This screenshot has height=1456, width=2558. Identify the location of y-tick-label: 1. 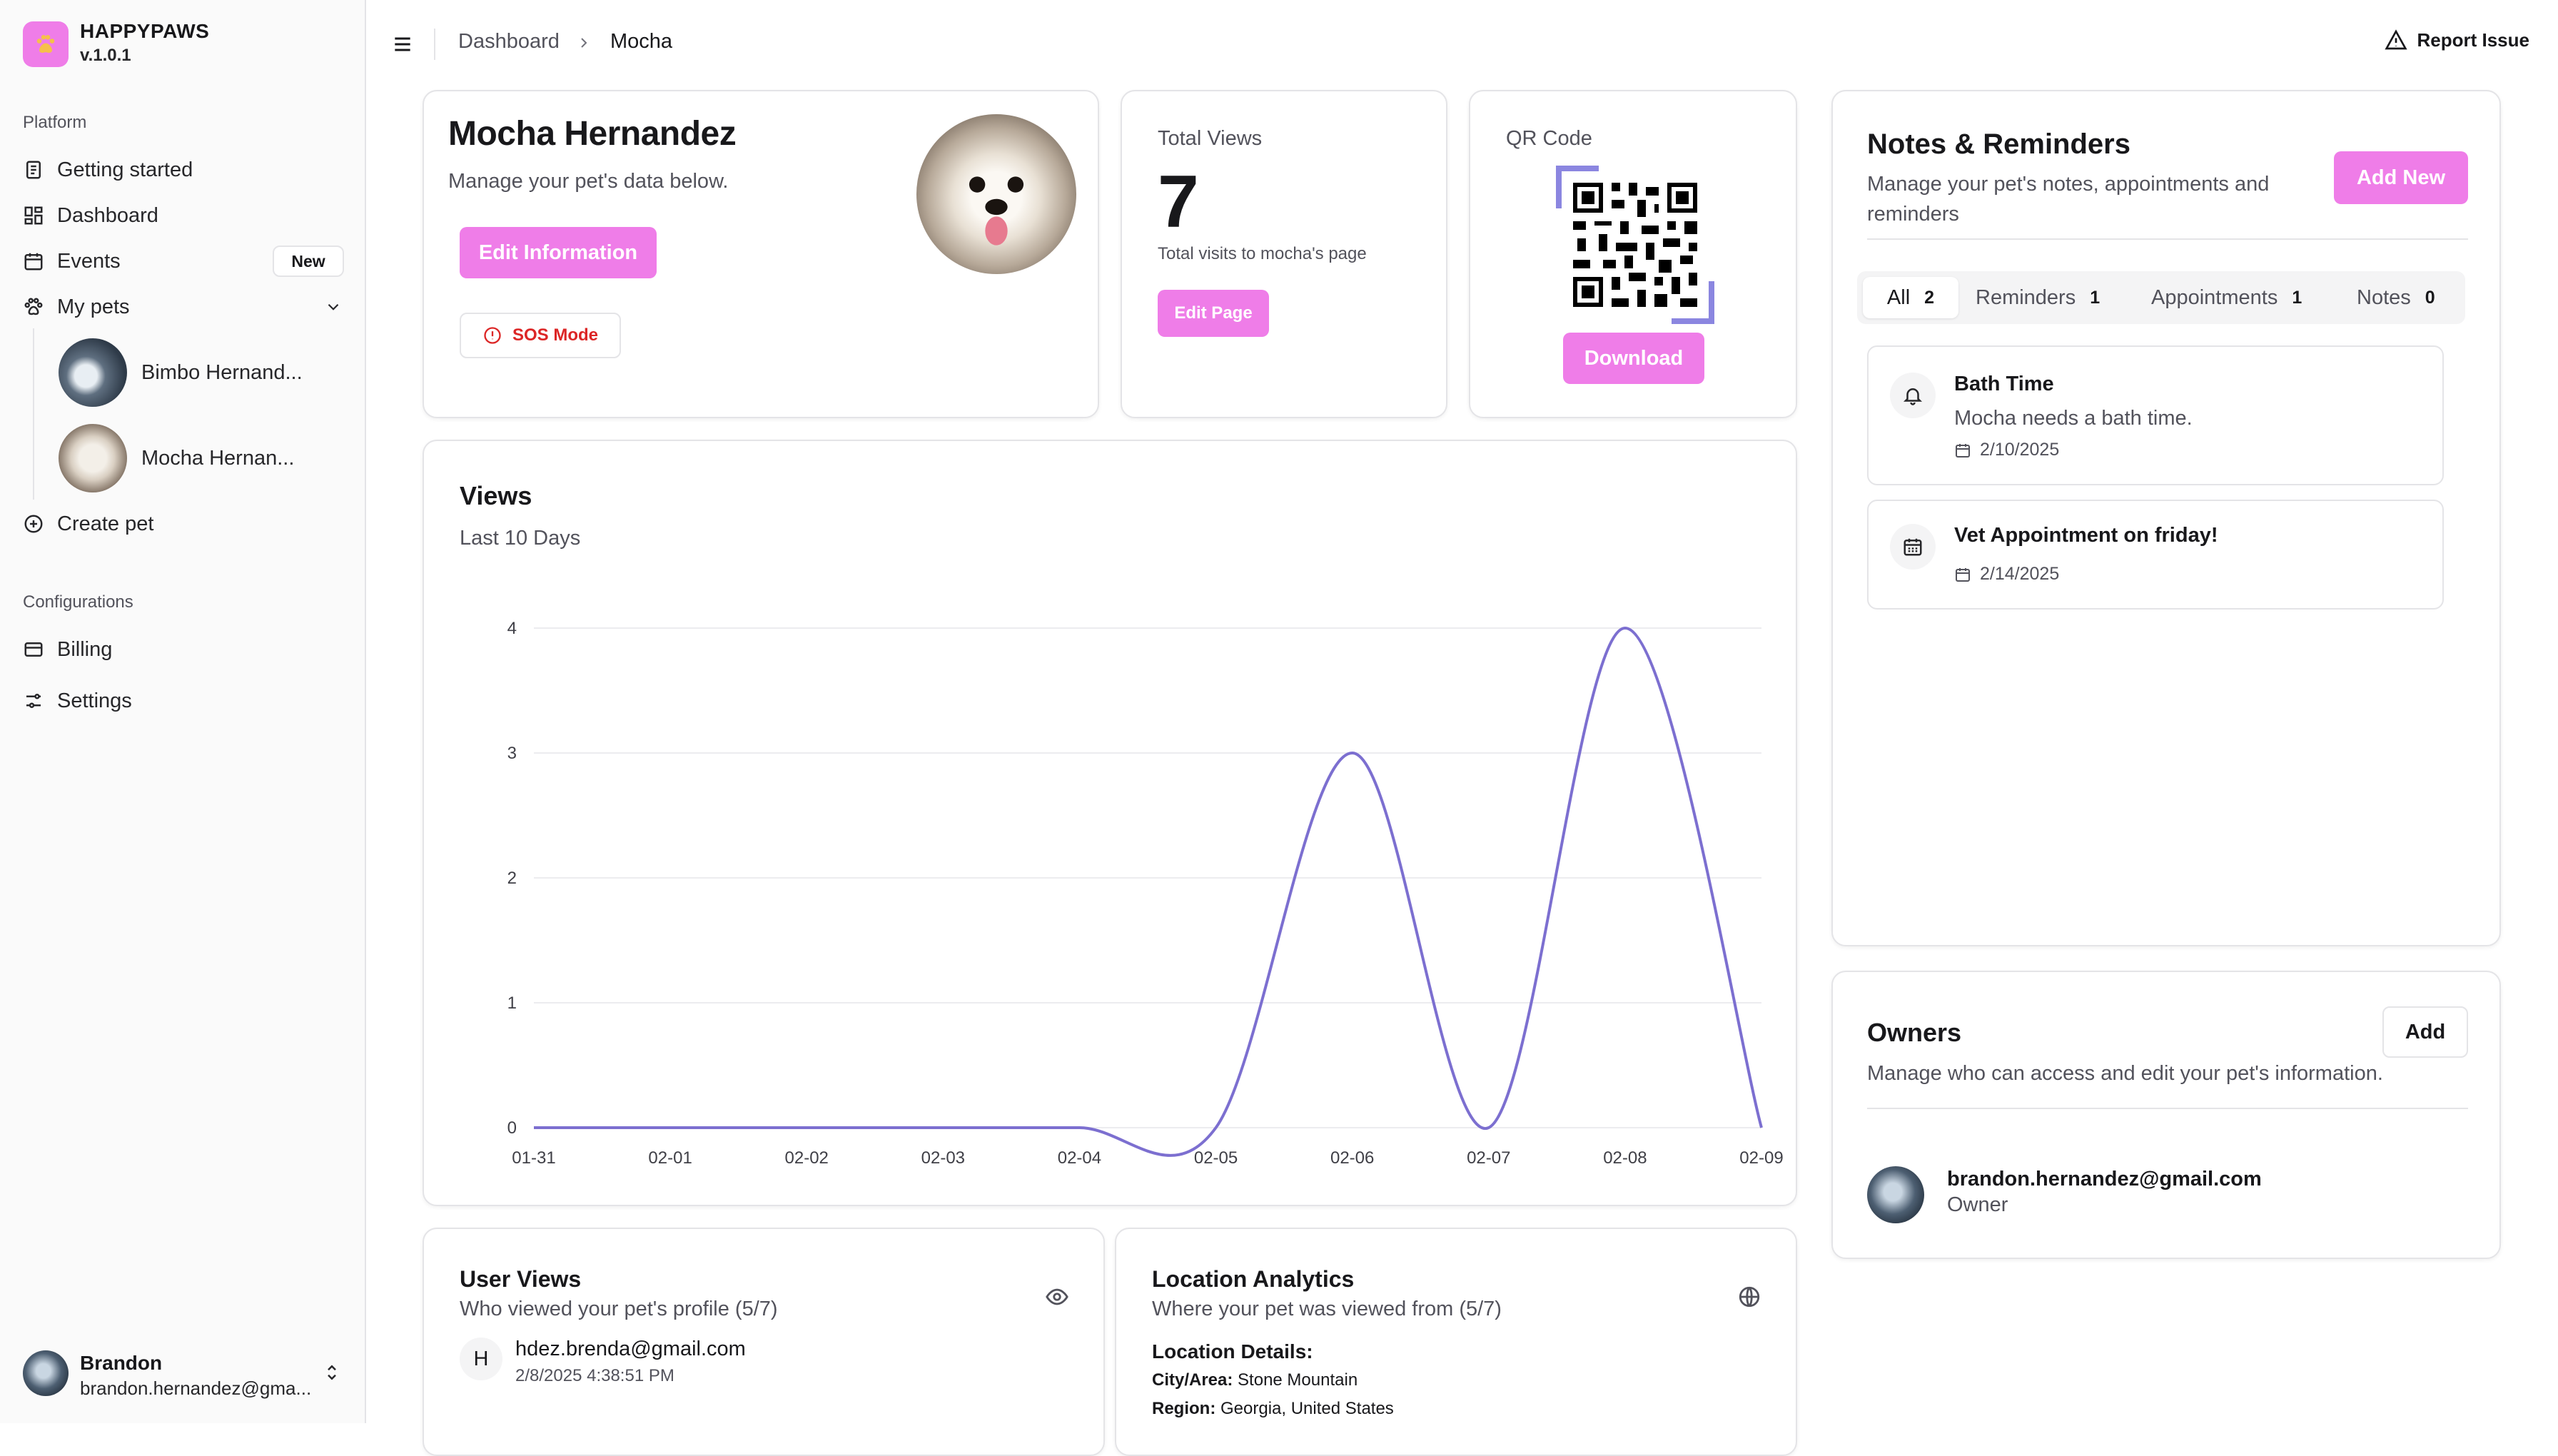
(512, 1003).